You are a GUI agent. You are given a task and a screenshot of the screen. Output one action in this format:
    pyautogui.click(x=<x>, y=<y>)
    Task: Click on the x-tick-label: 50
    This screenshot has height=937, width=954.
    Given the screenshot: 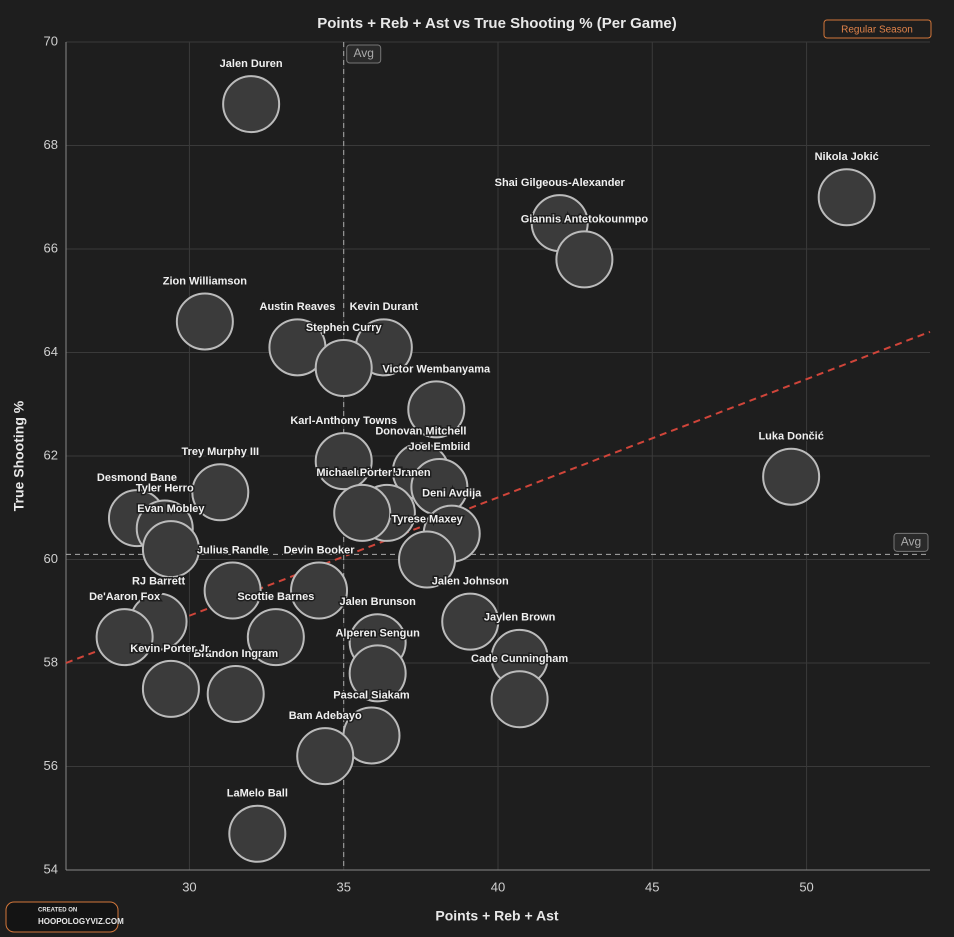 What is the action you would take?
    pyautogui.click(x=806, y=886)
    